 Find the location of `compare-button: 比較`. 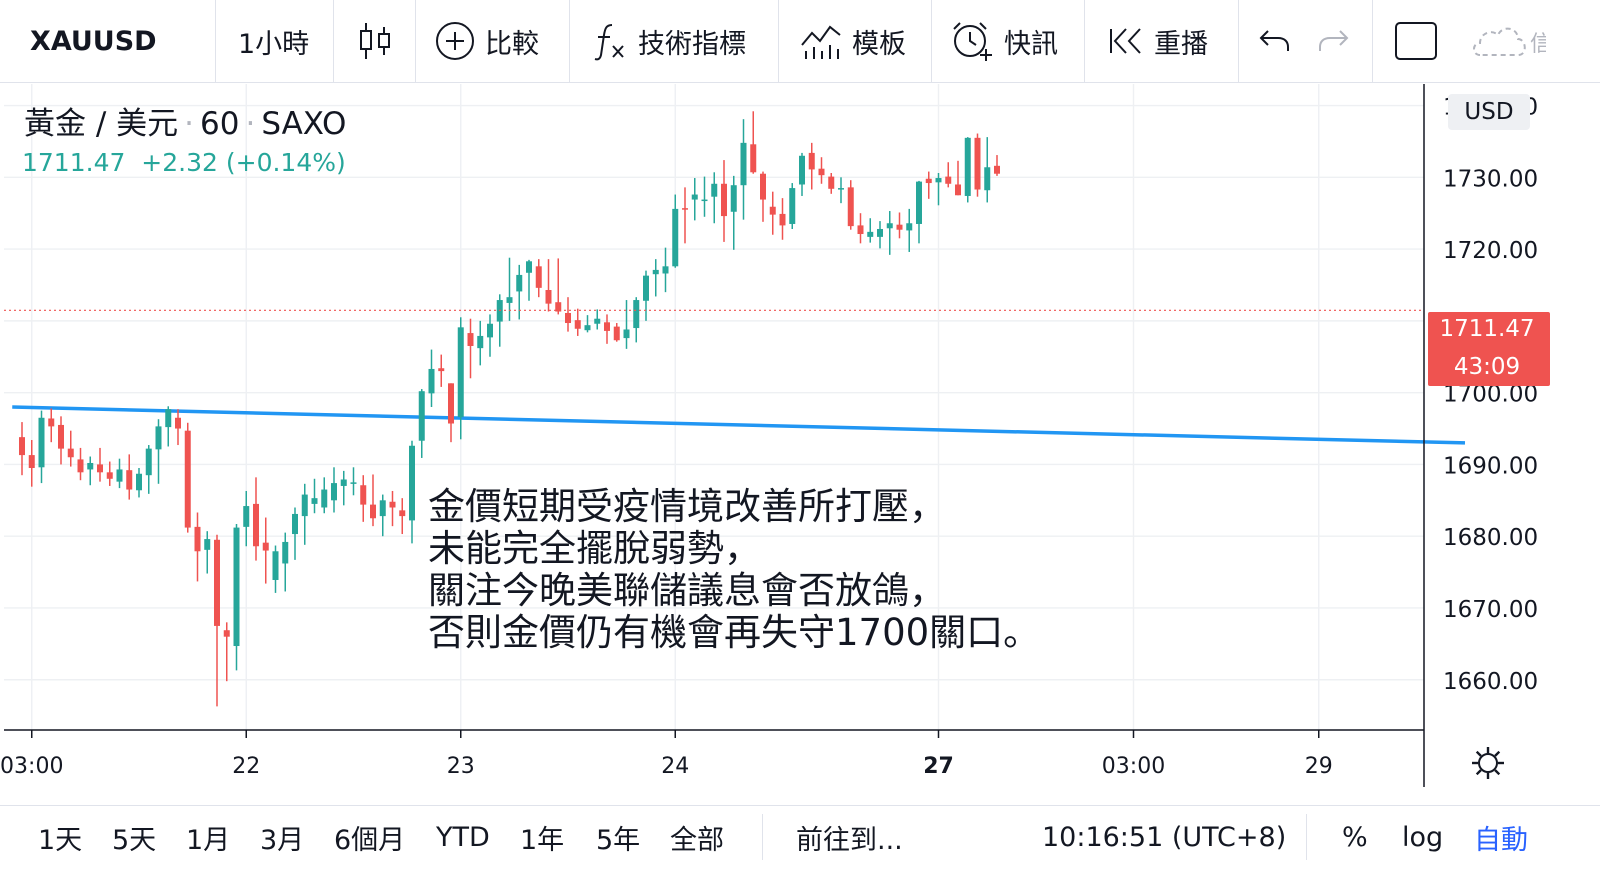

compare-button: 比較 is located at coordinates (487, 41).